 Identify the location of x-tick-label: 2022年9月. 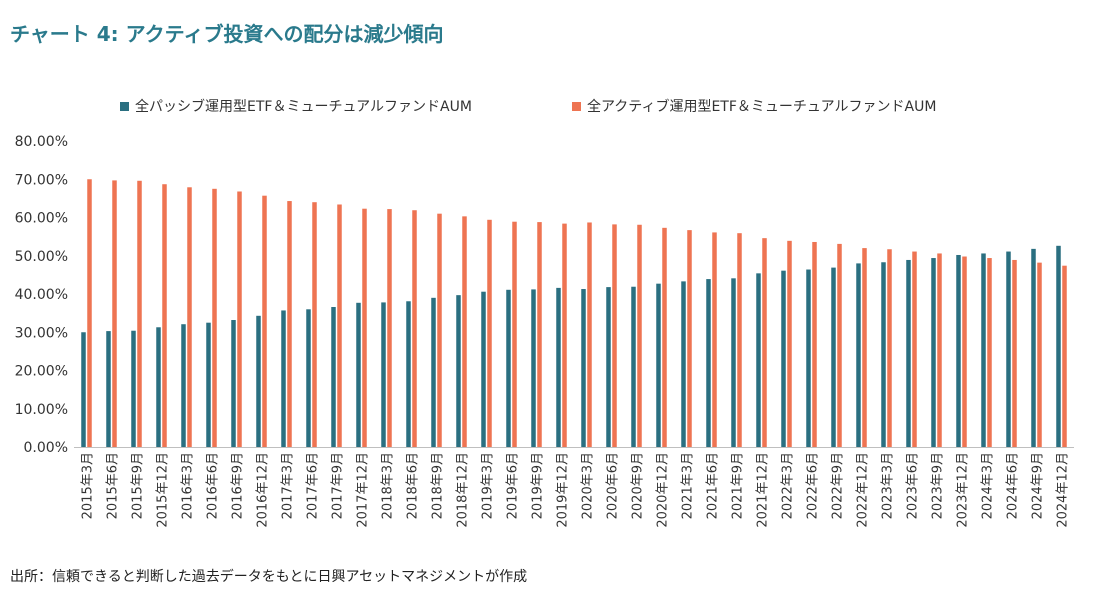
(838, 485).